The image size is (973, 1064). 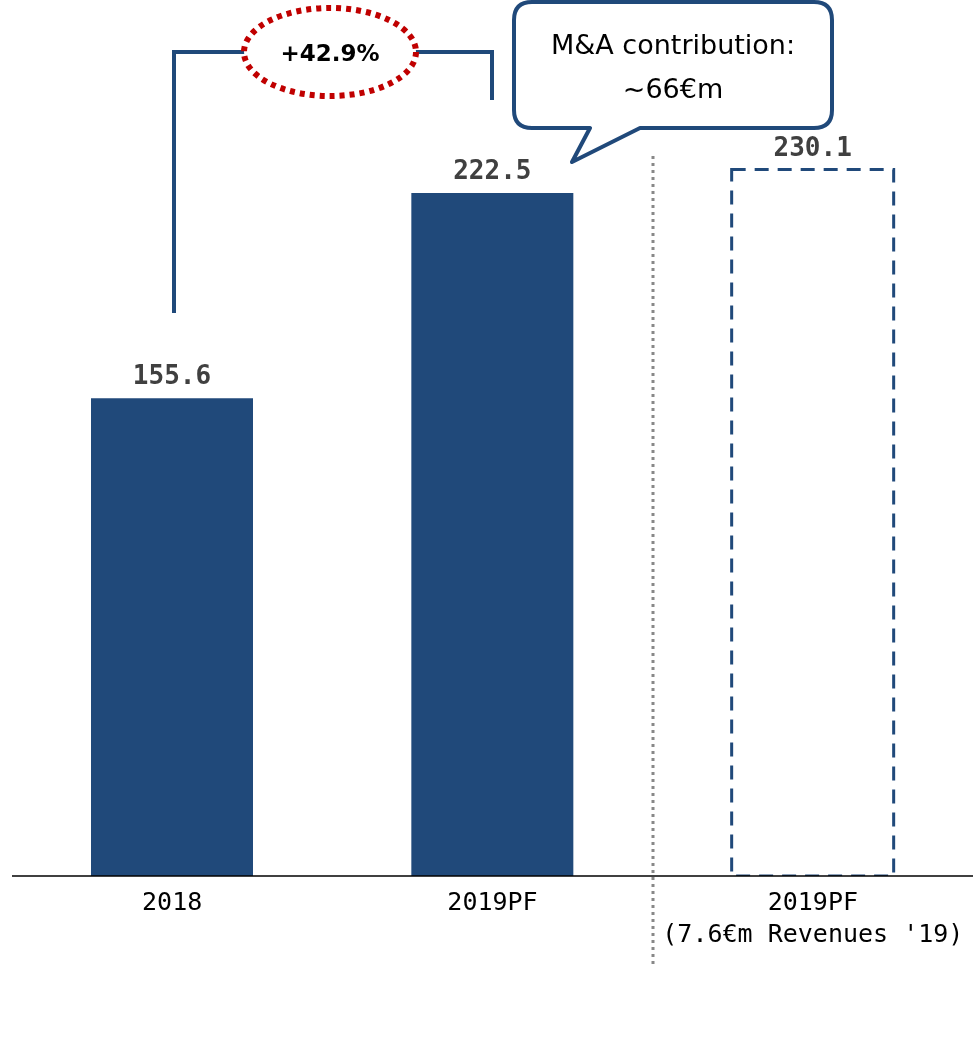 I want to click on x-tick-label: 2018, so click(x=172, y=901).